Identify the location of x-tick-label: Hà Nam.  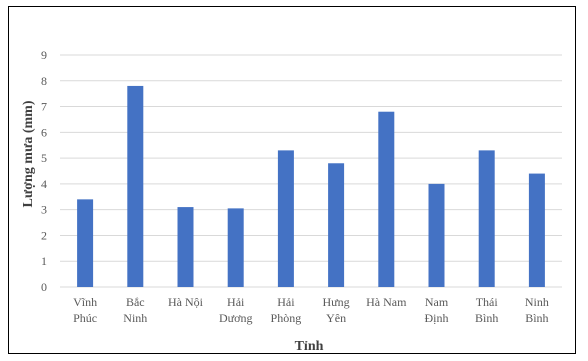
(386, 302).